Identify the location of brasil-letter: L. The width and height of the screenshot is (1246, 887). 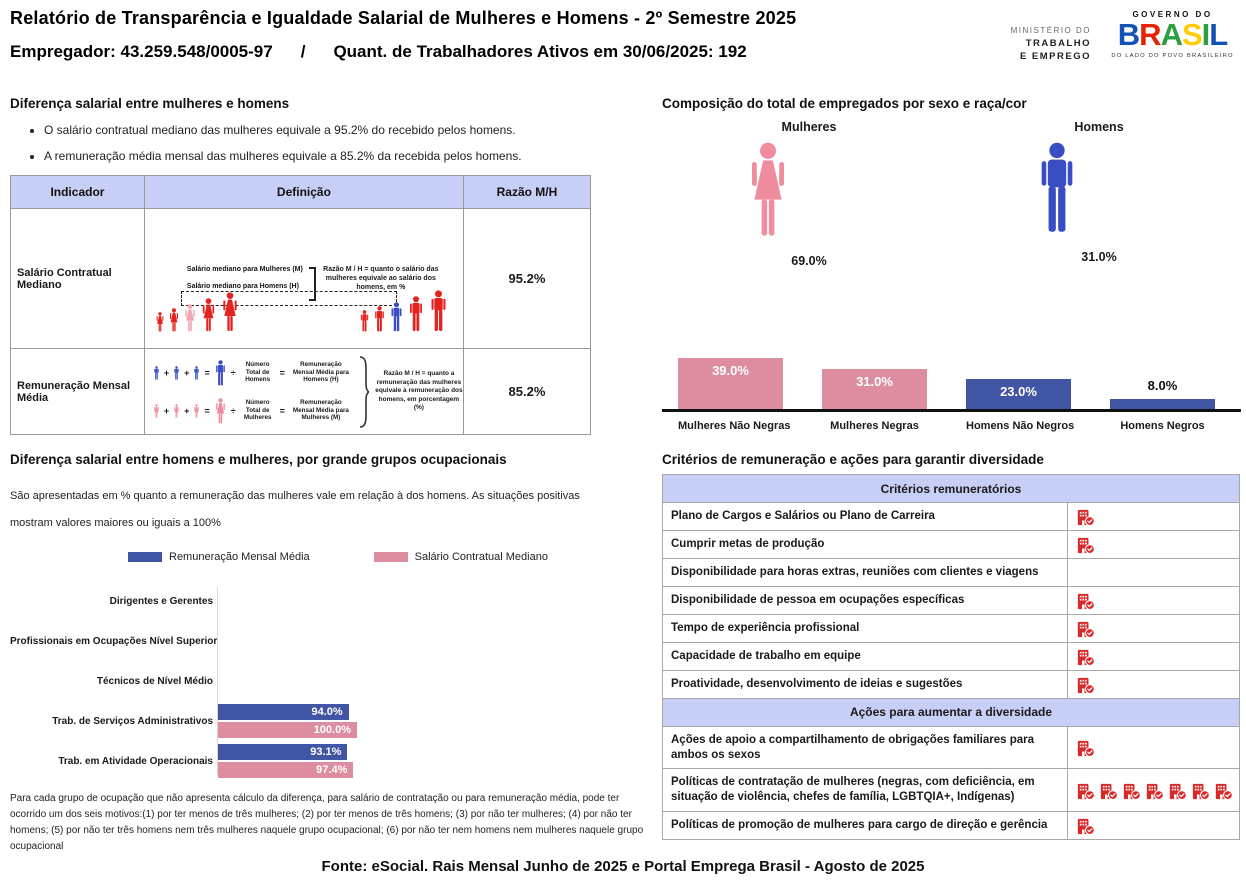
(1218, 34).